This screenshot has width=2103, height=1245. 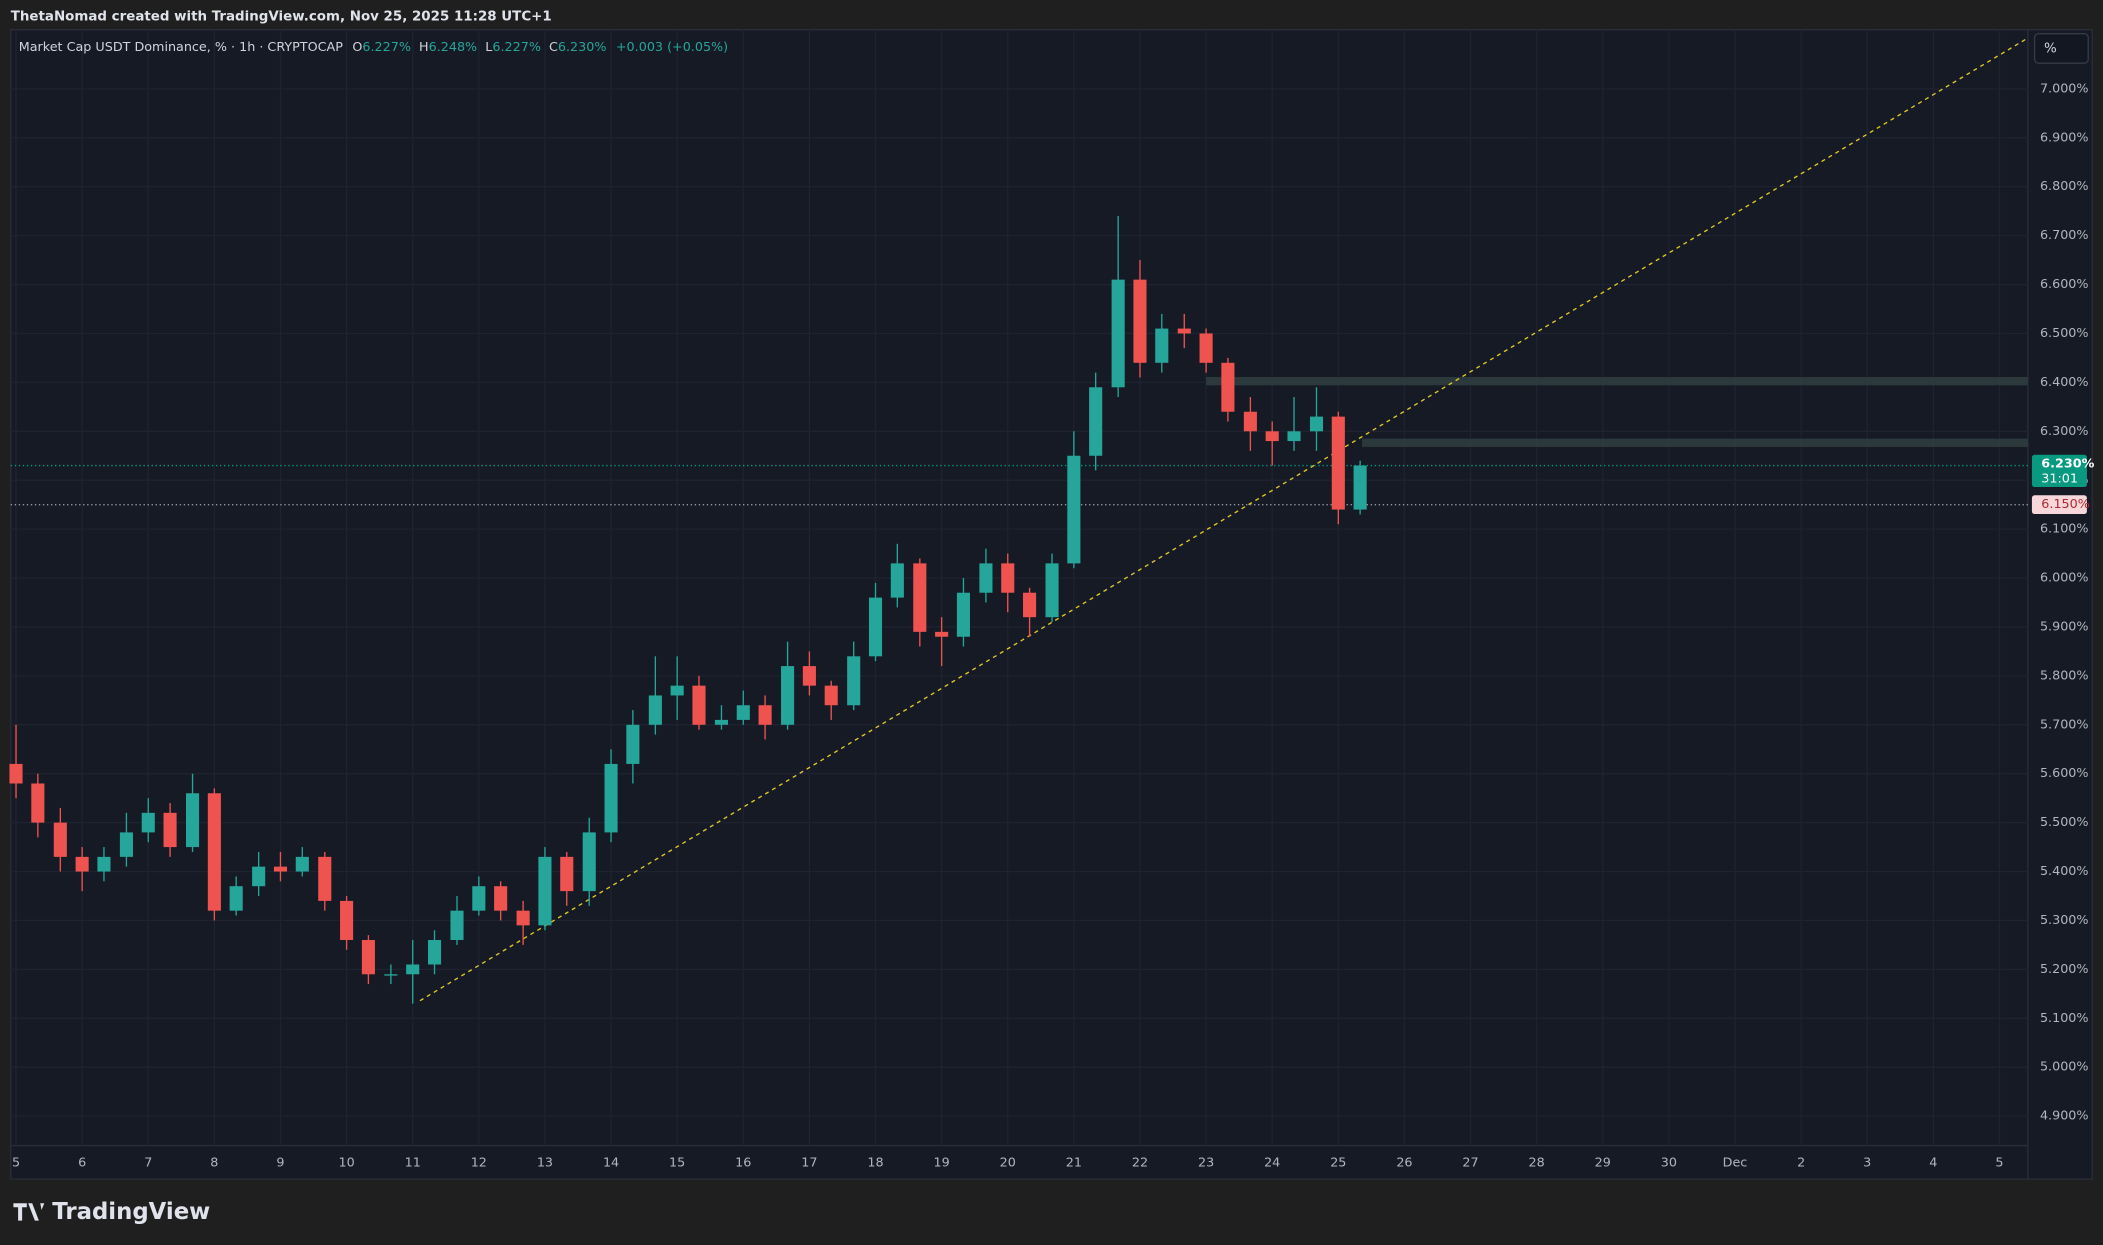 I want to click on y-tick-label: 6.700%, so click(x=2064, y=235).